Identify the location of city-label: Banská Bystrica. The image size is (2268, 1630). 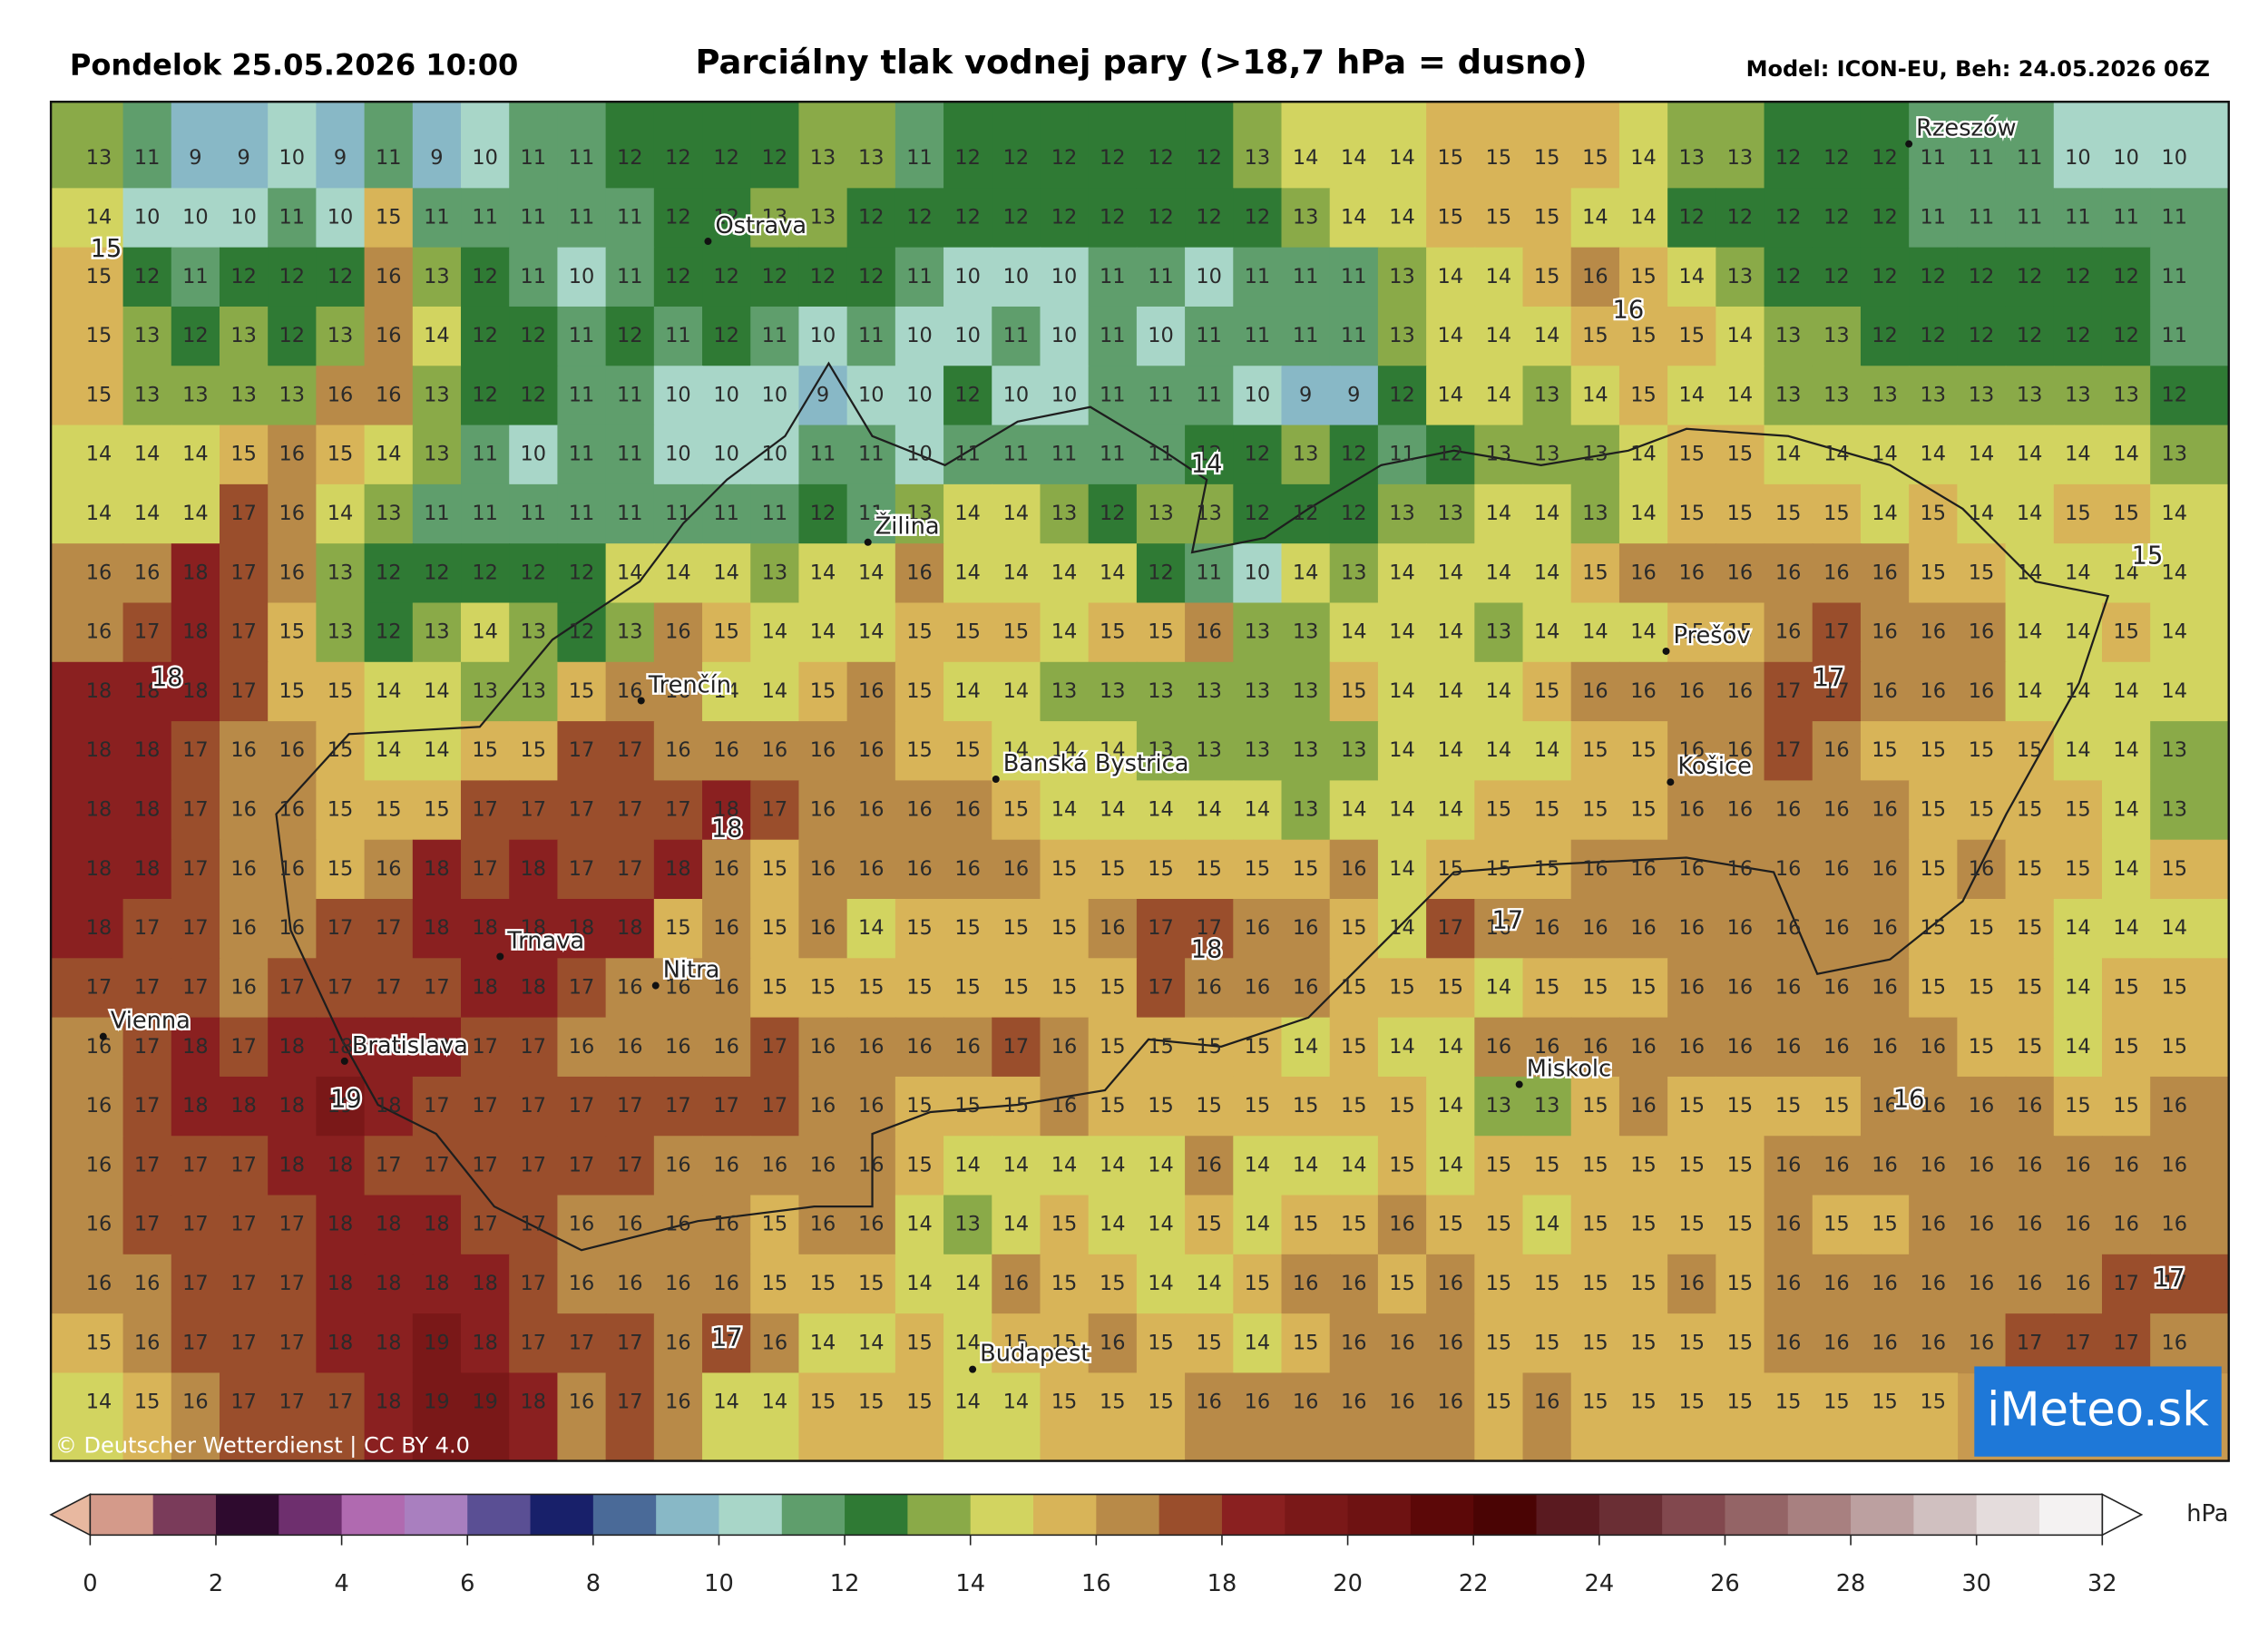
(1096, 763).